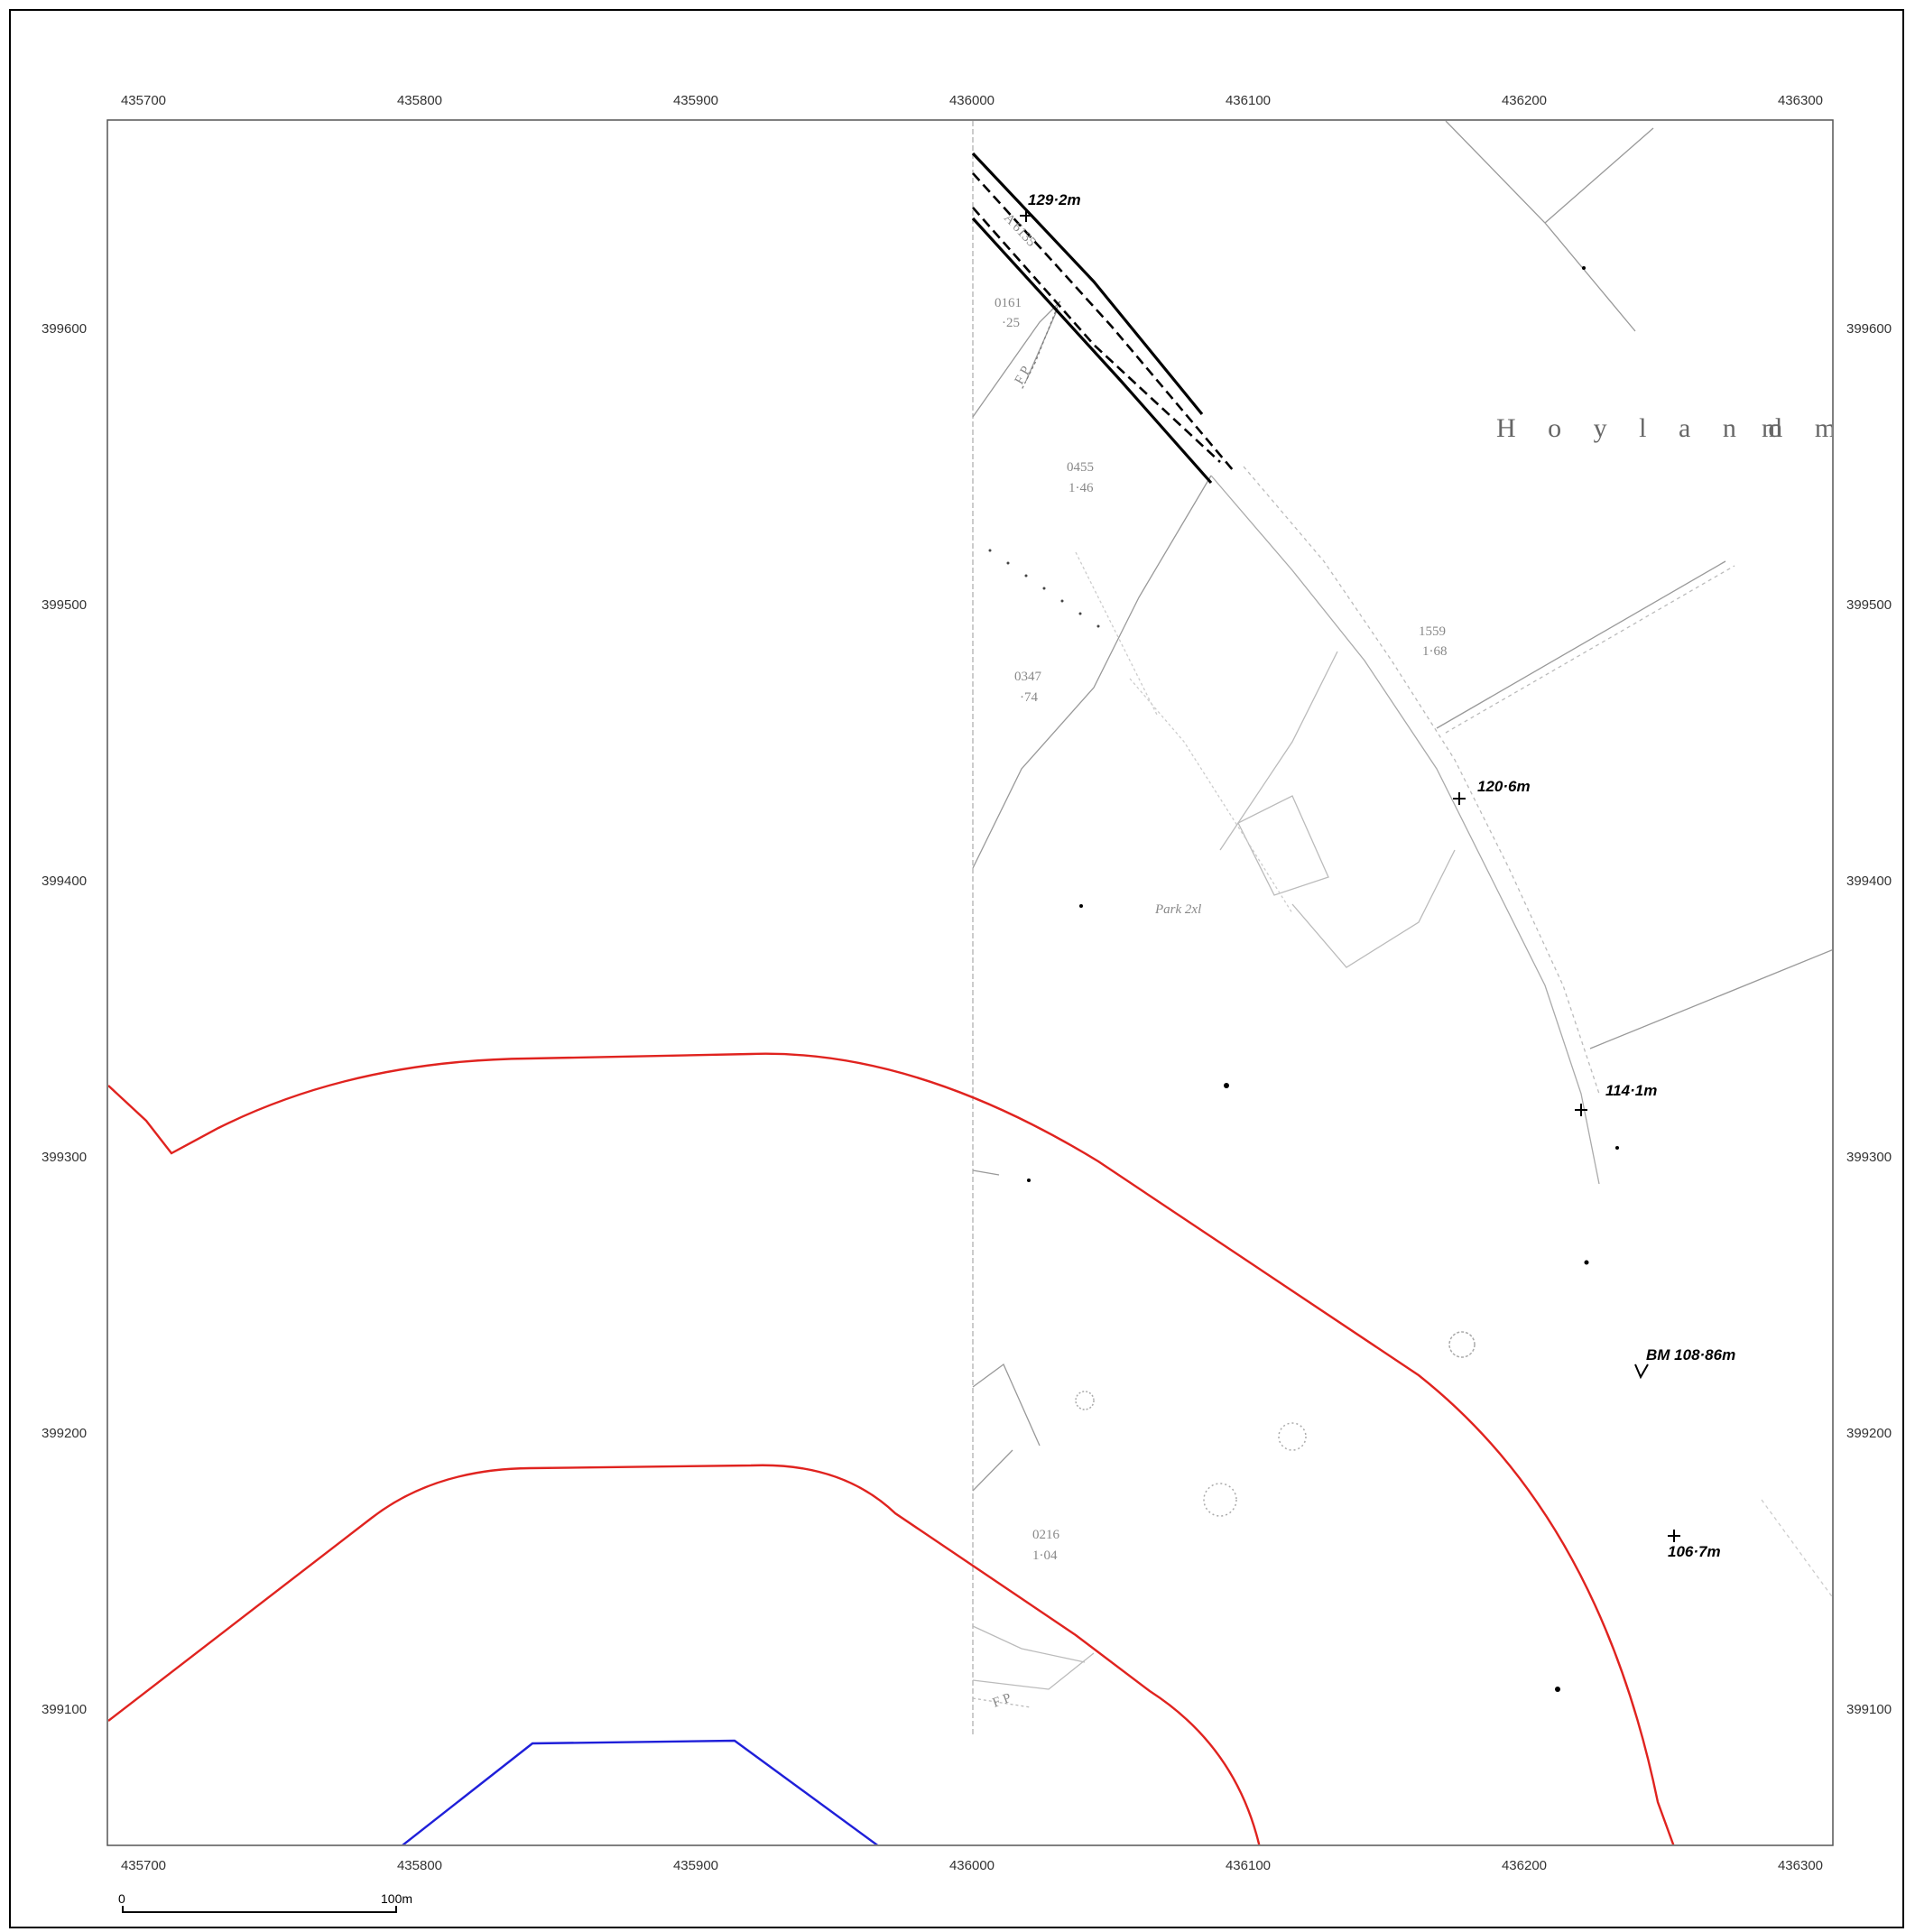  What do you see at coordinates (1432, 631) in the screenshot?
I see `parcel-id: 1559` at bounding box center [1432, 631].